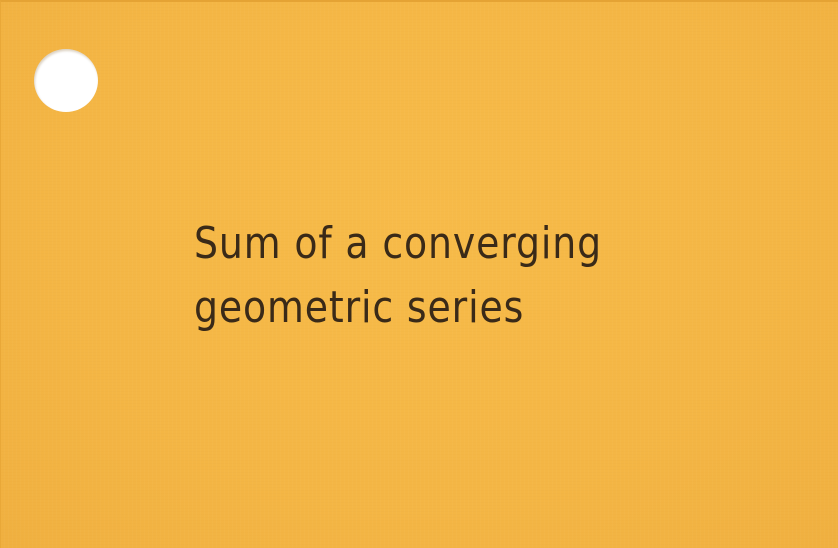 Image resolution: width=838 pixels, height=548 pixels. What do you see at coordinates (435, 276) in the screenshot?
I see `handwritten-text: Sum of a converging geometric series` at bounding box center [435, 276].